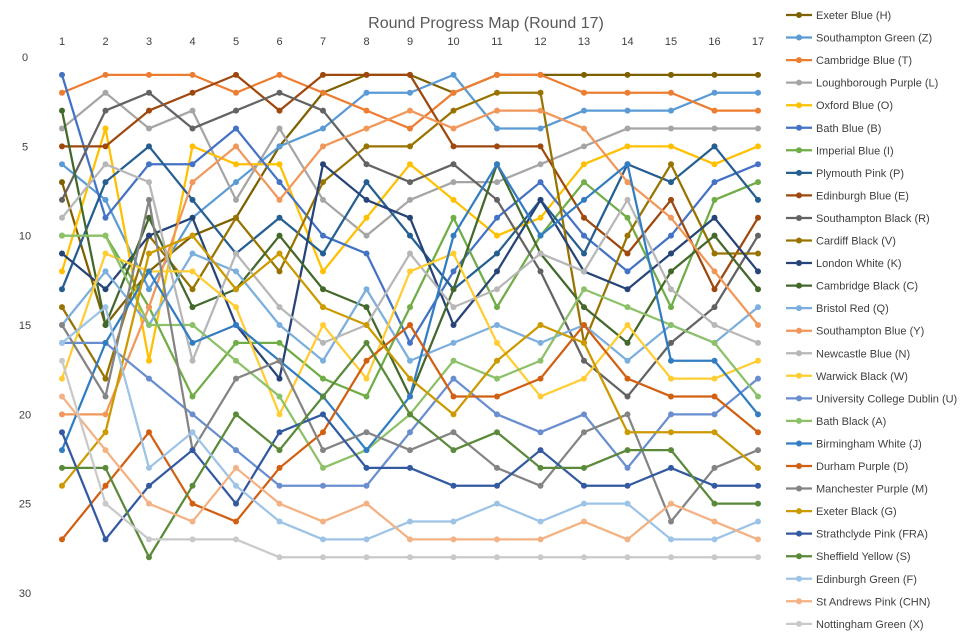  Describe the element at coordinates (866, 580) in the screenshot. I see `legend-label: Edinburgh Green (F)` at that location.